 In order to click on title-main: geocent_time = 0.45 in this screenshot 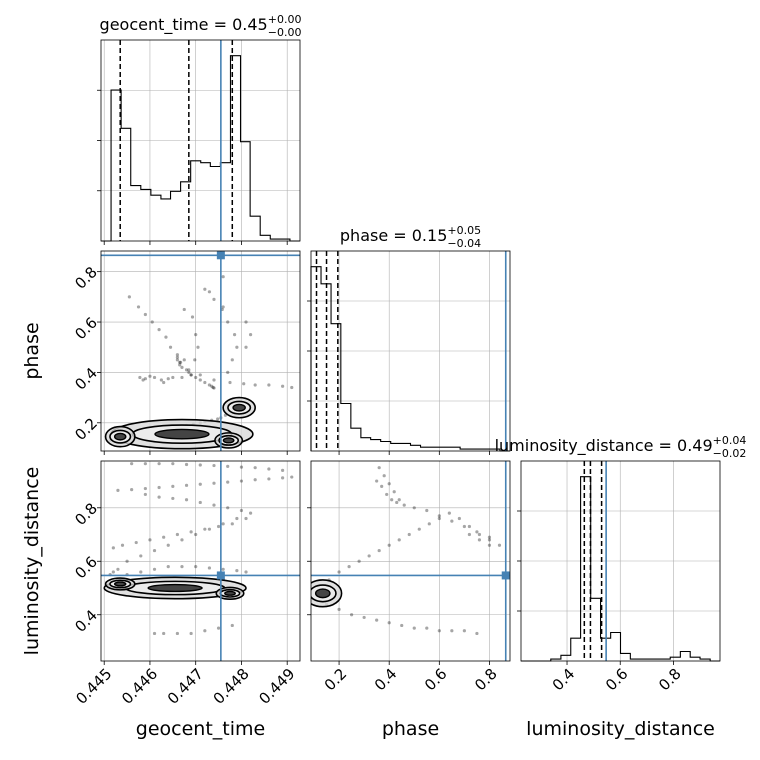, I will do `click(184, 25)`.